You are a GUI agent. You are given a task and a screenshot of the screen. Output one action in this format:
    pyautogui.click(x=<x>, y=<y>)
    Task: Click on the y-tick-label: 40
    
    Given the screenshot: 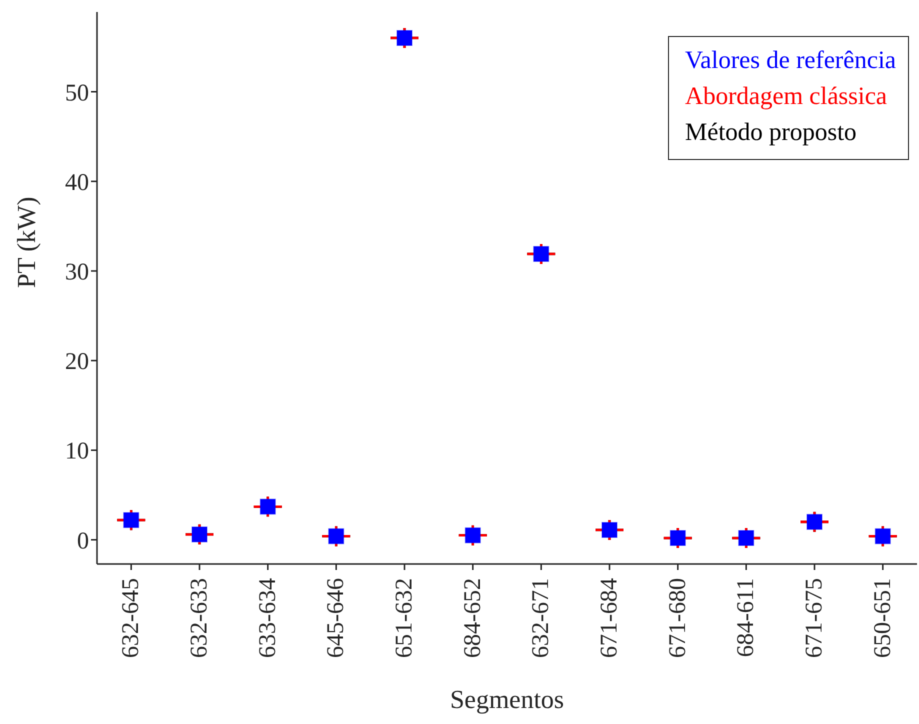 What is the action you would take?
    pyautogui.click(x=77, y=183)
    